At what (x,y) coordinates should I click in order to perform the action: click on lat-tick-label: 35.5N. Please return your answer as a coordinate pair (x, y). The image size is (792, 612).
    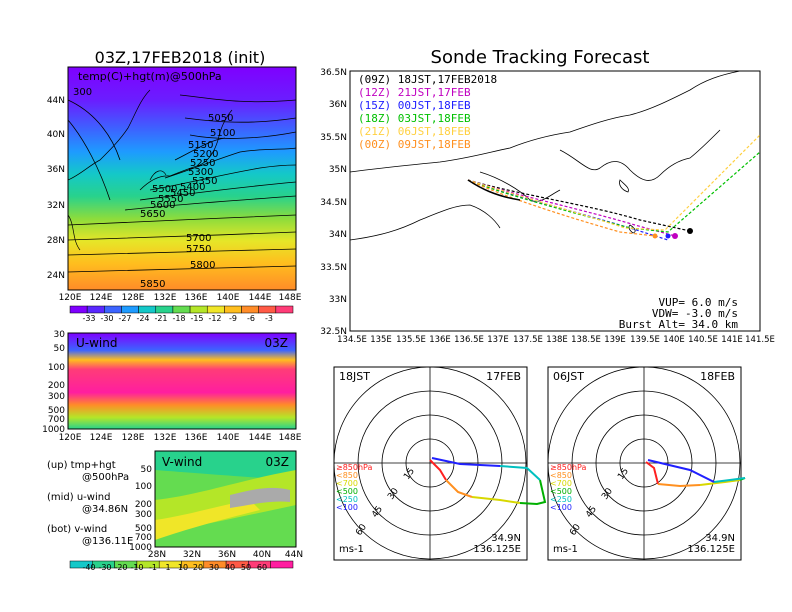
    Looking at the image, I should click on (333, 138).